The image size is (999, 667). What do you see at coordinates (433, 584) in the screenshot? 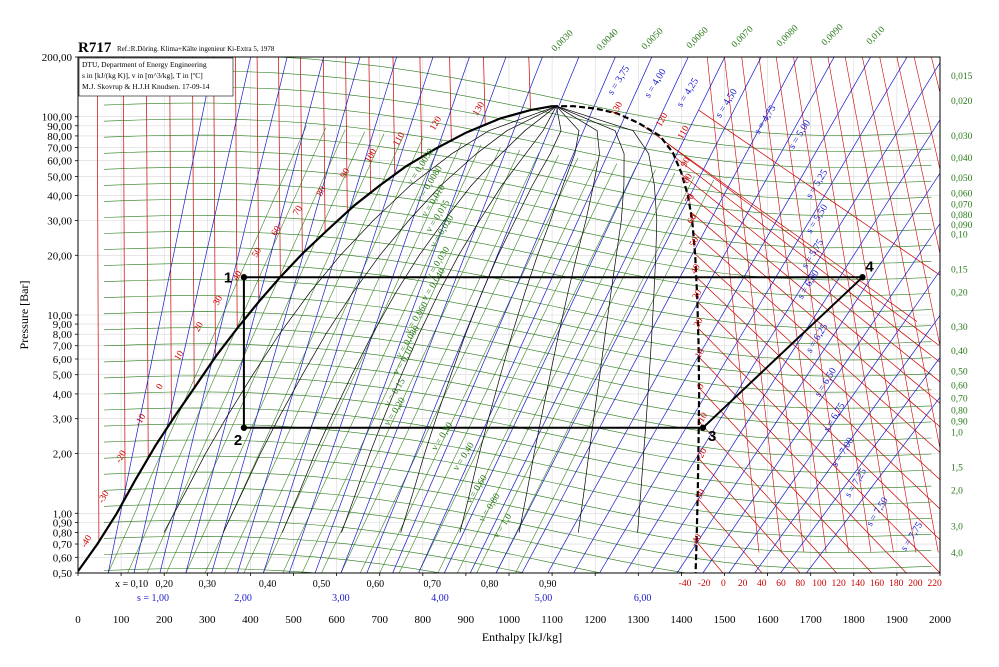
I see `quality-axis-label: 0,70` at bounding box center [433, 584].